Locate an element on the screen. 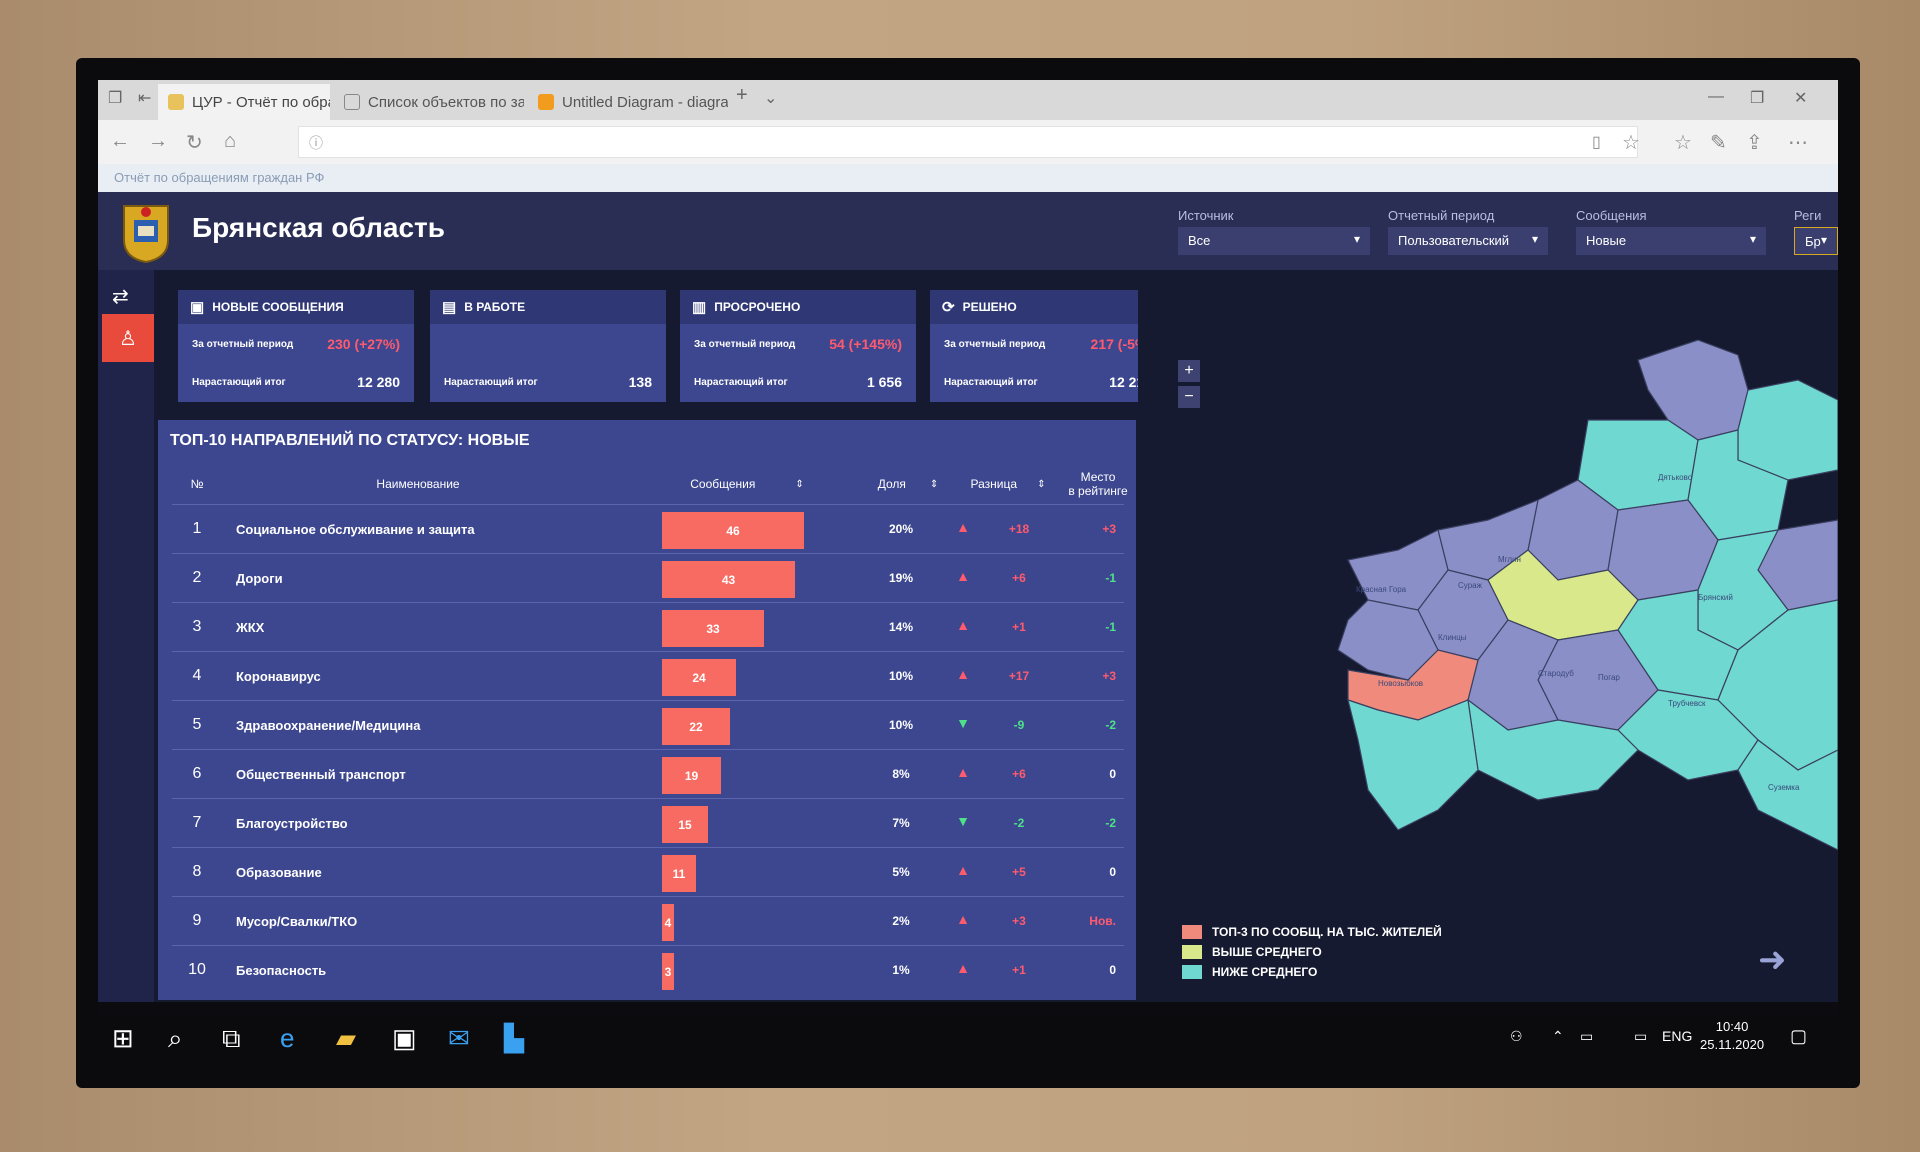  row-num: 4 is located at coordinates (197, 675).